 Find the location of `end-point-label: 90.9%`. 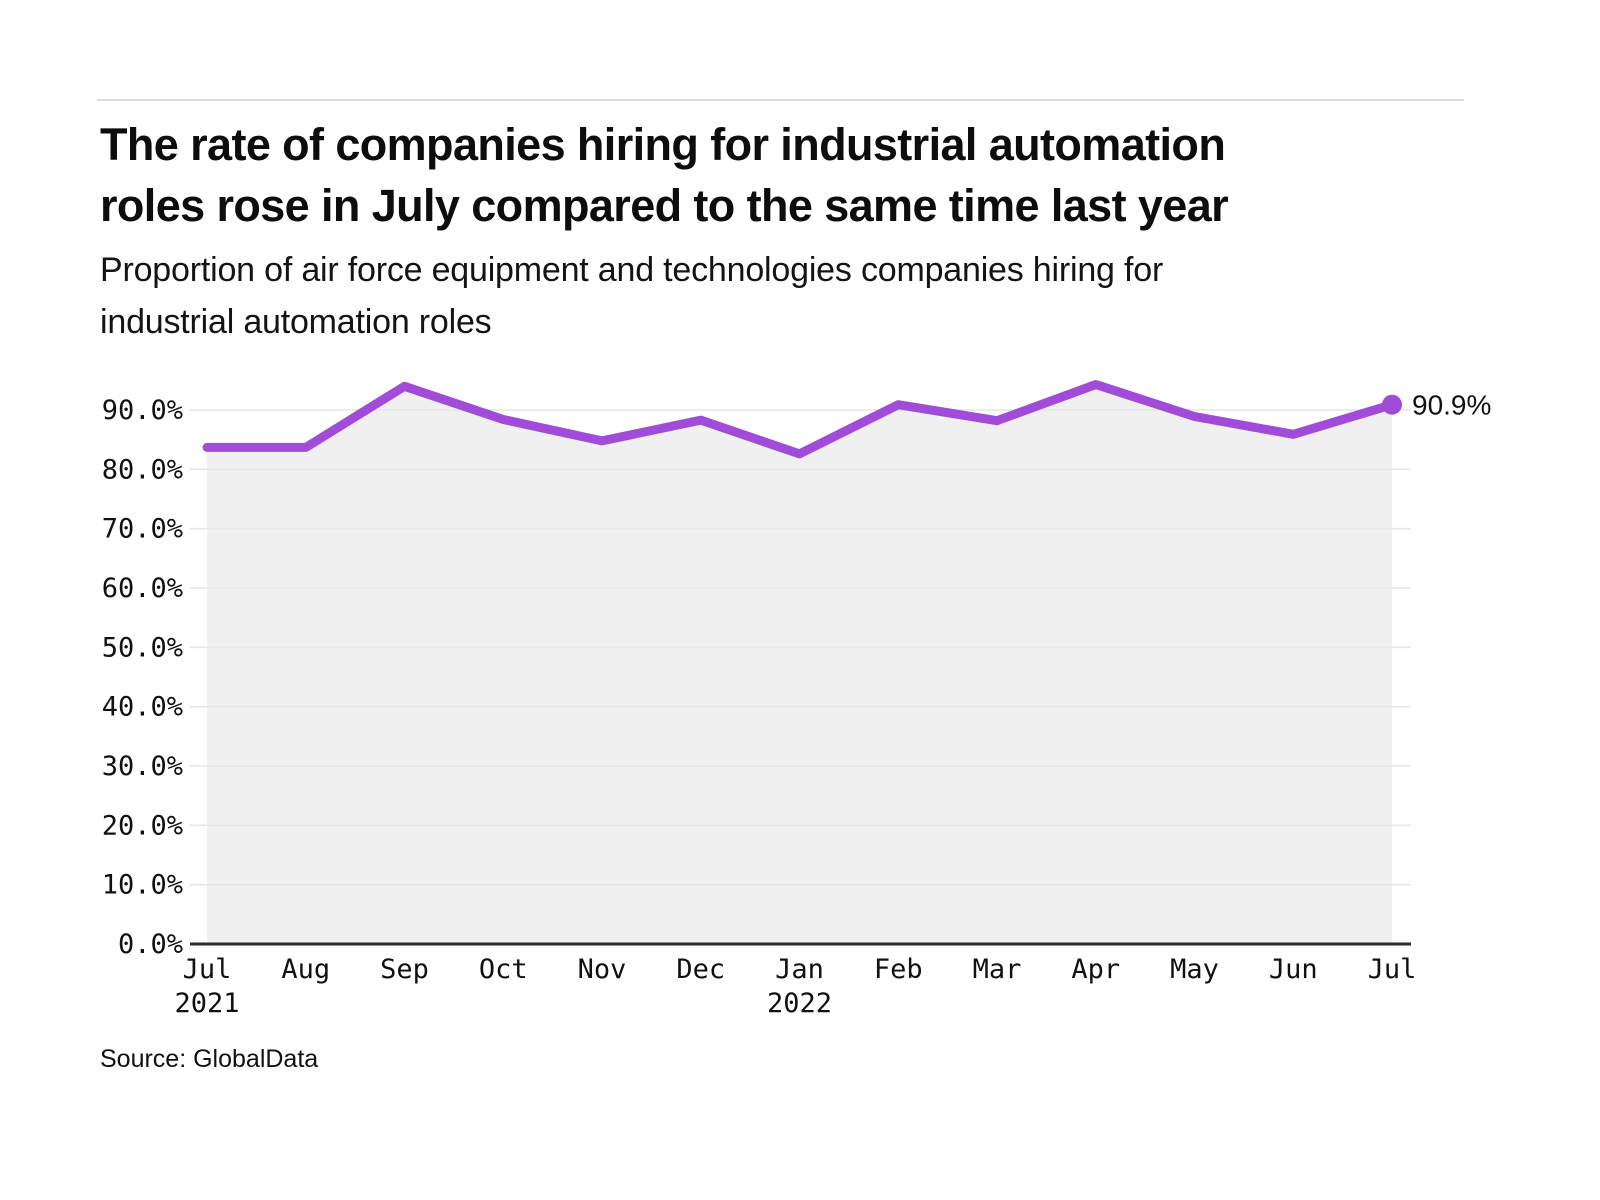

end-point-label: 90.9% is located at coordinates (1451, 405).